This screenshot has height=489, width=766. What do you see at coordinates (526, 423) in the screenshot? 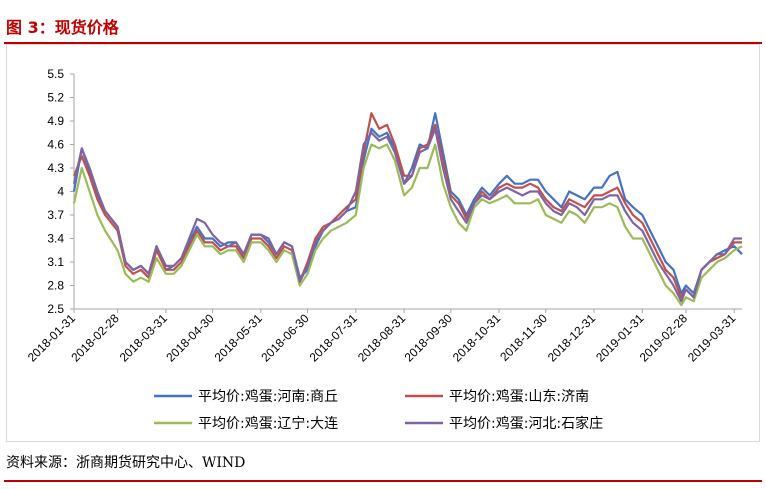
I see `legend-label-4: 平均价:鸡蛋:河北:石家庄` at bounding box center [526, 423].